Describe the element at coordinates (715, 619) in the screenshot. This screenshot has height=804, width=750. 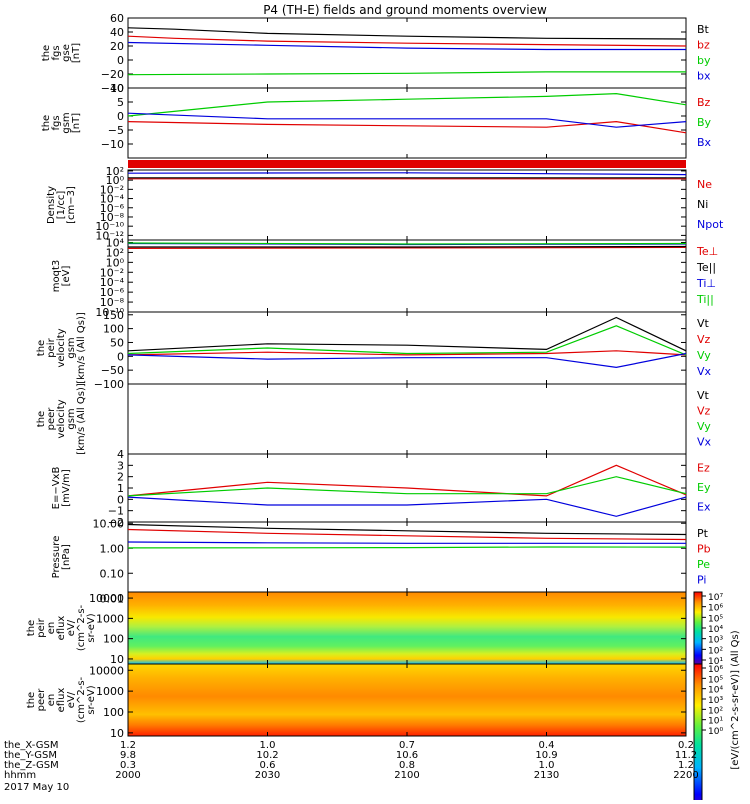
I see `colorbar-upper-tick-label: 10⁵` at that location.